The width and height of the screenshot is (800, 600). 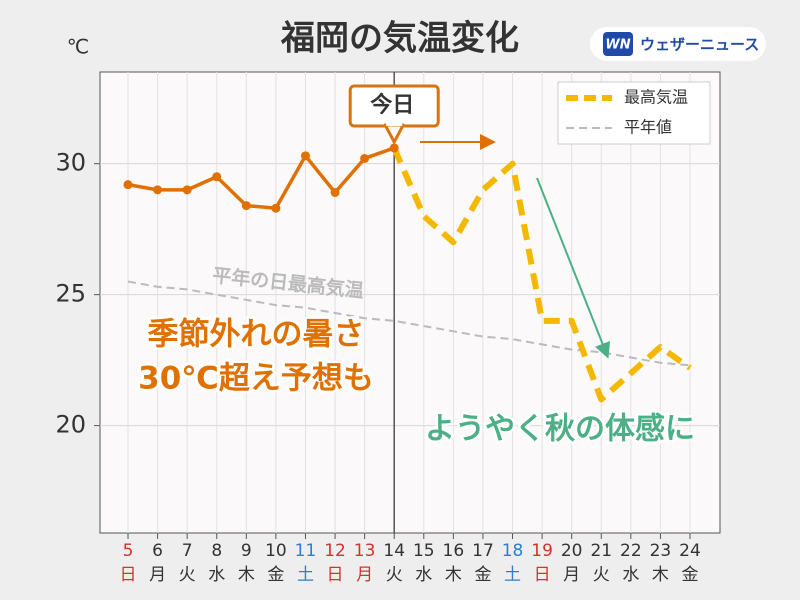 What do you see at coordinates (690, 551) in the screenshot?
I see `x-tick-label: 24` at bounding box center [690, 551].